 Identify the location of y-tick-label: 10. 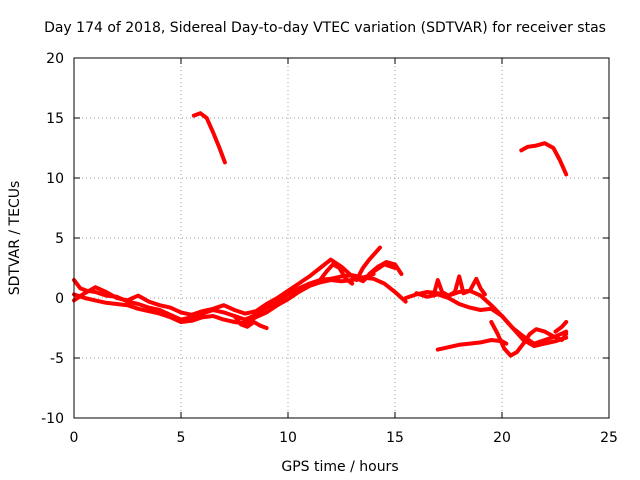
(55, 179).